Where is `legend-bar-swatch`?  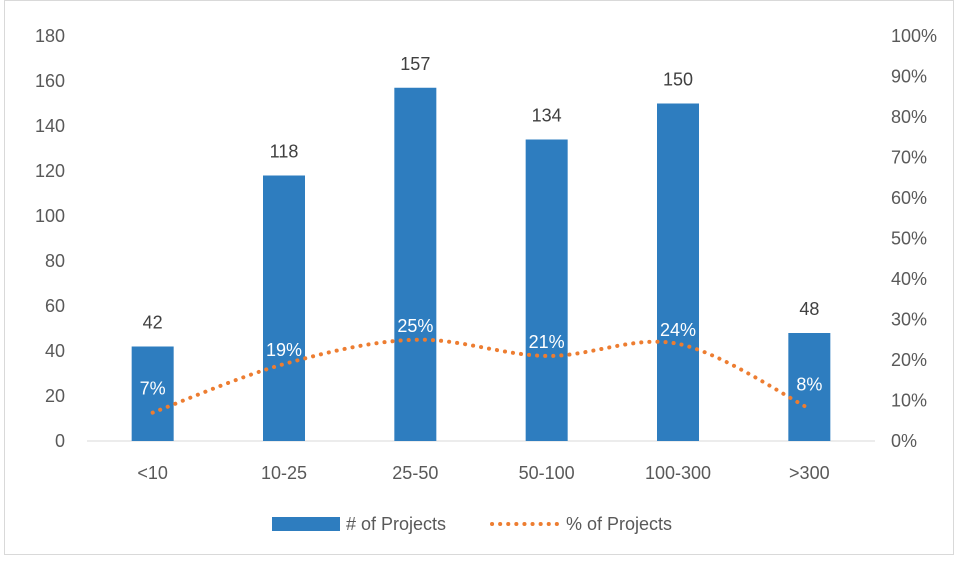 legend-bar-swatch is located at coordinates (306, 524).